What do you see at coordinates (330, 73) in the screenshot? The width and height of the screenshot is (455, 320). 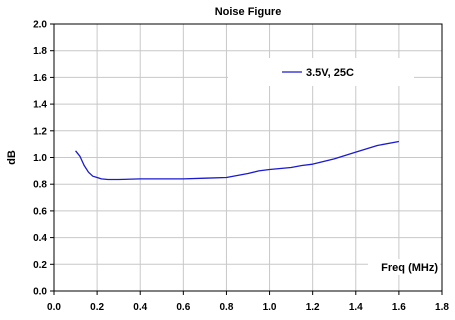 I see `legend-label: 3.5V, 25C` at bounding box center [330, 73].